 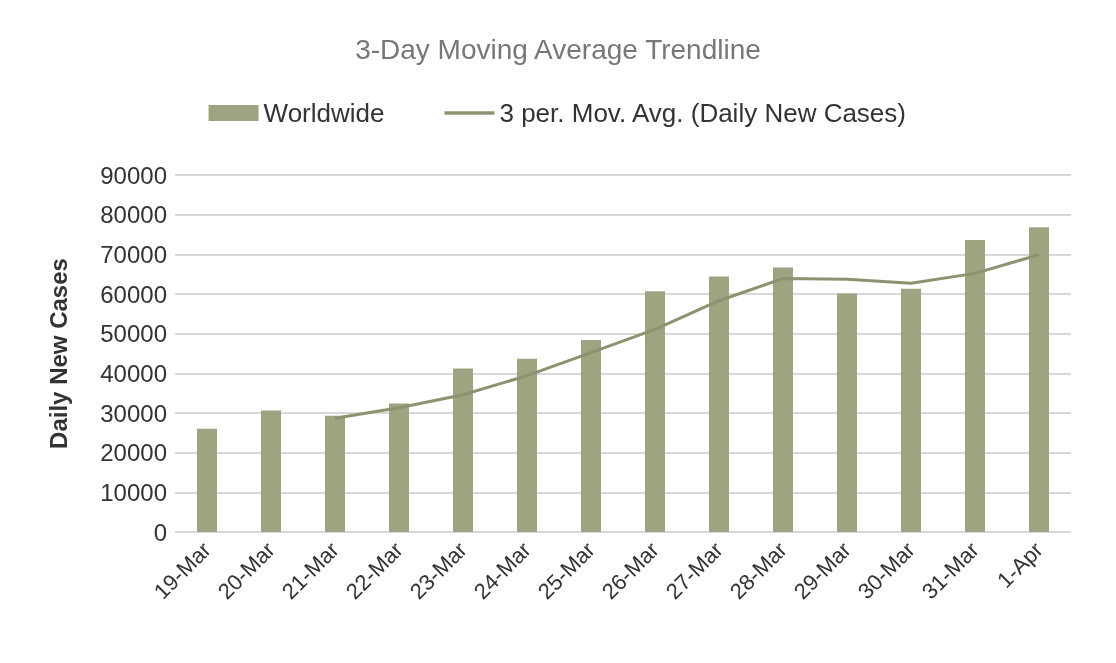 What do you see at coordinates (558, 49) in the screenshot?
I see `chart-title: 3-Day Moving Average Trendline` at bounding box center [558, 49].